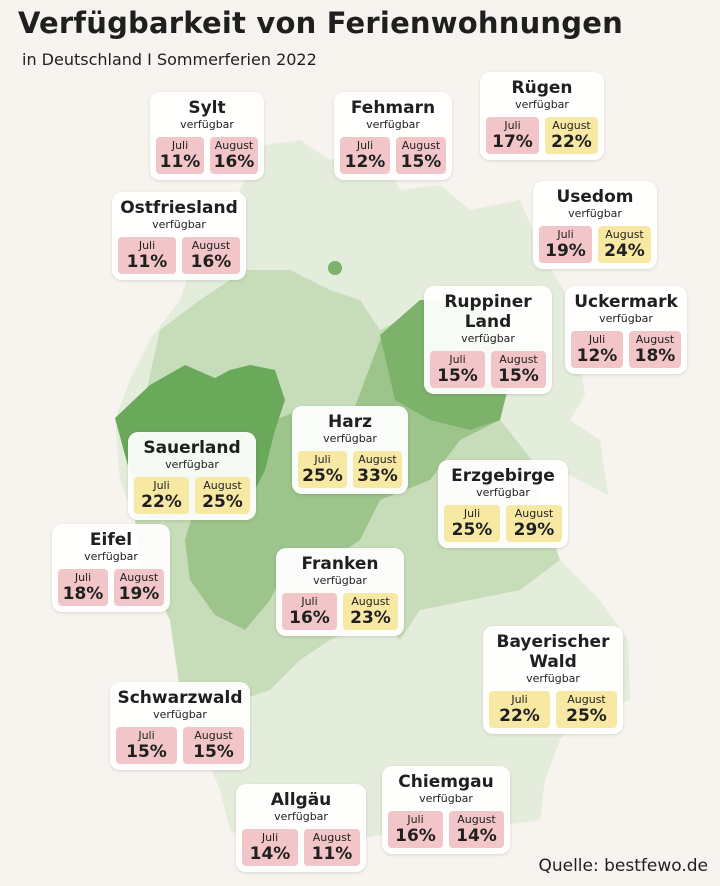 The width and height of the screenshot is (720, 886). I want to click on region-name: Fehmarn, so click(393, 108).